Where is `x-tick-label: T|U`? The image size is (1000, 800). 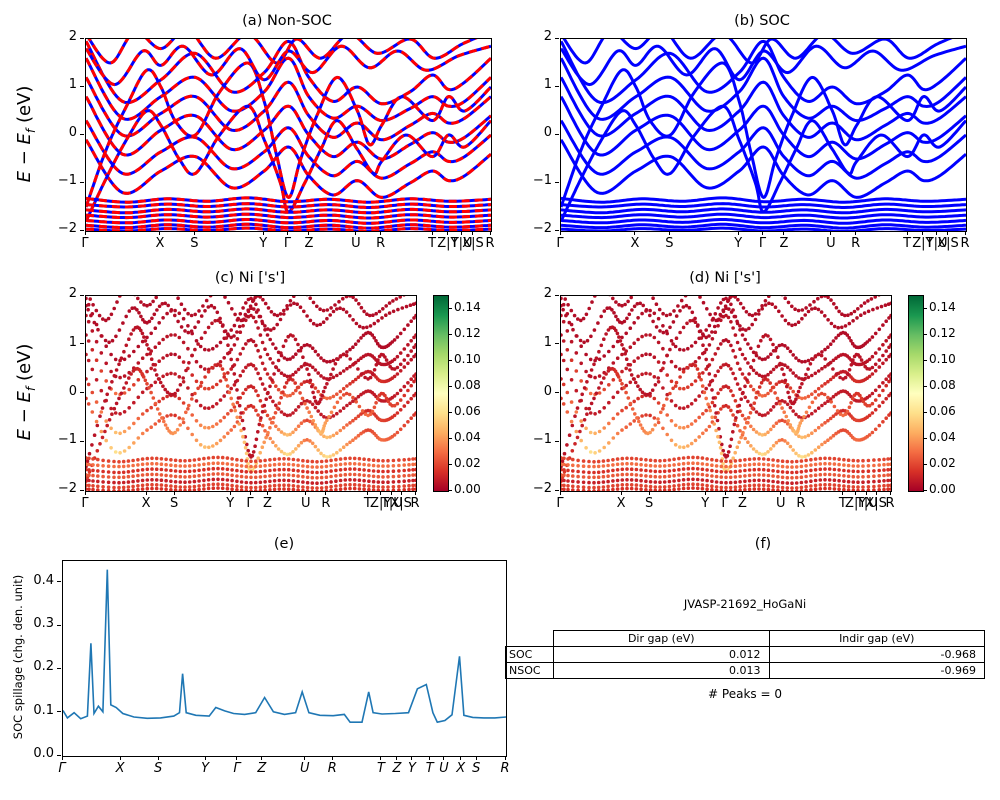 x-tick-label: T|U is located at coordinates (391, 503).